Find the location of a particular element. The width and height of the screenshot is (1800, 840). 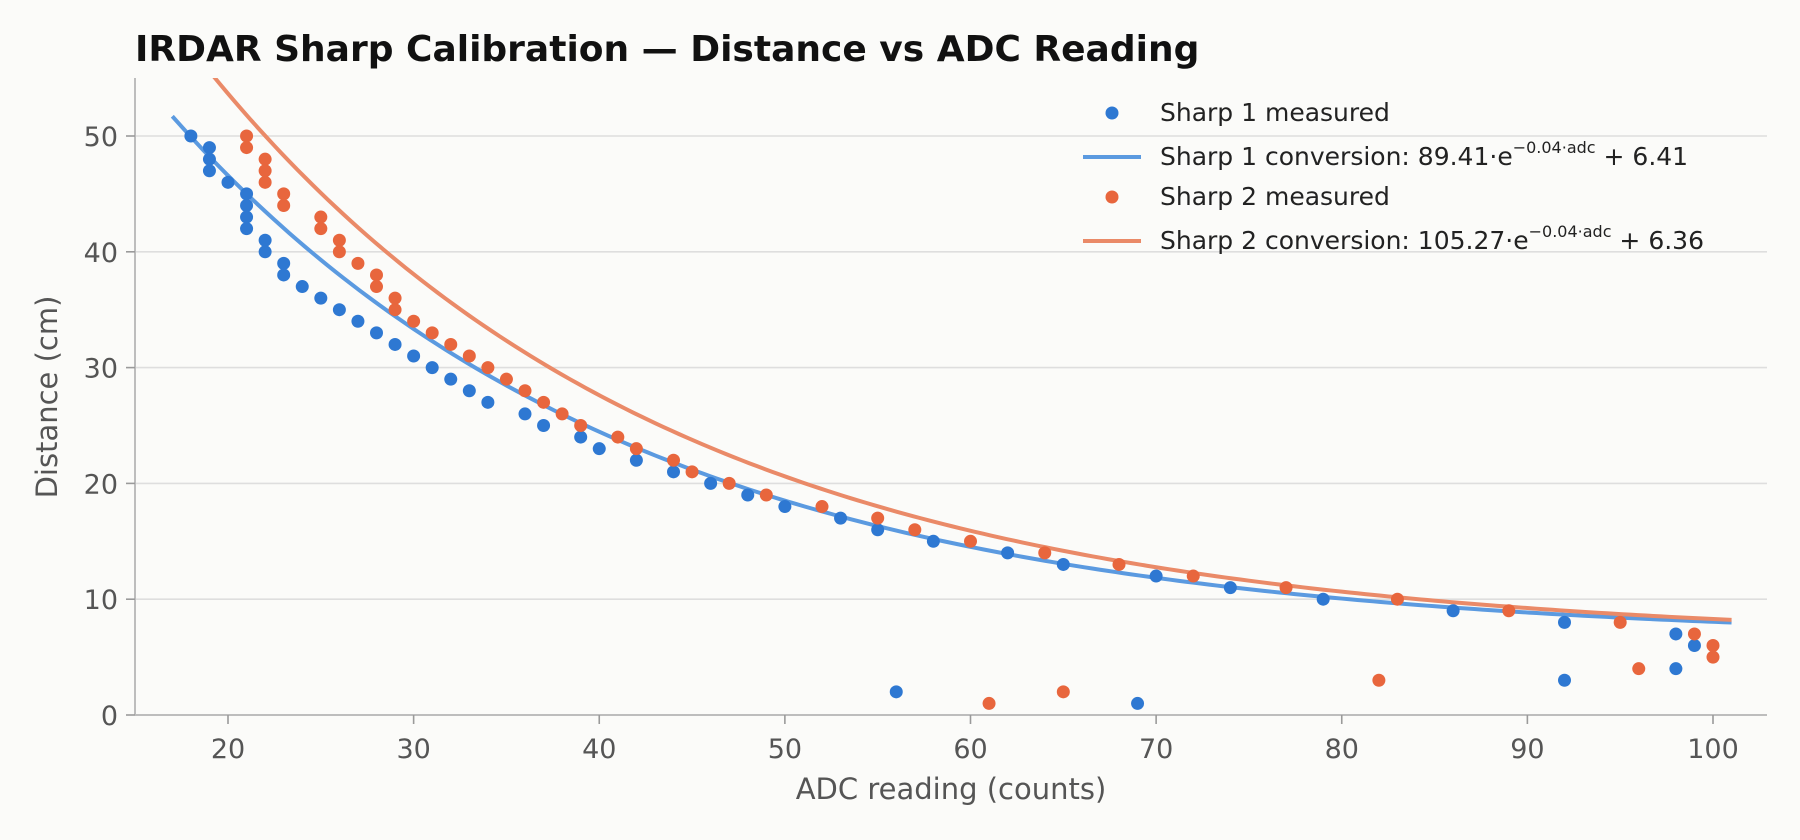

y-tick-label: 10 is located at coordinates (101, 600).